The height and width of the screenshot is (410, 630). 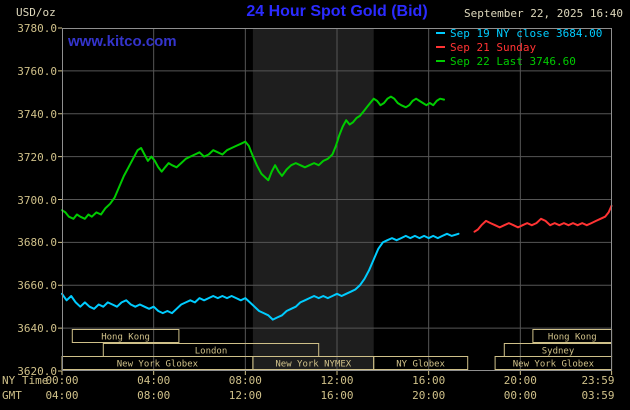 I want to click on session-label: New York NYMEX, so click(x=313, y=365).